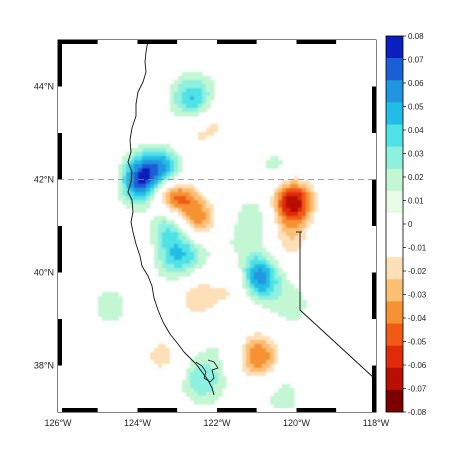  Describe the element at coordinates (417, 412) in the screenshot. I see `colorbar-label: -0.08` at that location.